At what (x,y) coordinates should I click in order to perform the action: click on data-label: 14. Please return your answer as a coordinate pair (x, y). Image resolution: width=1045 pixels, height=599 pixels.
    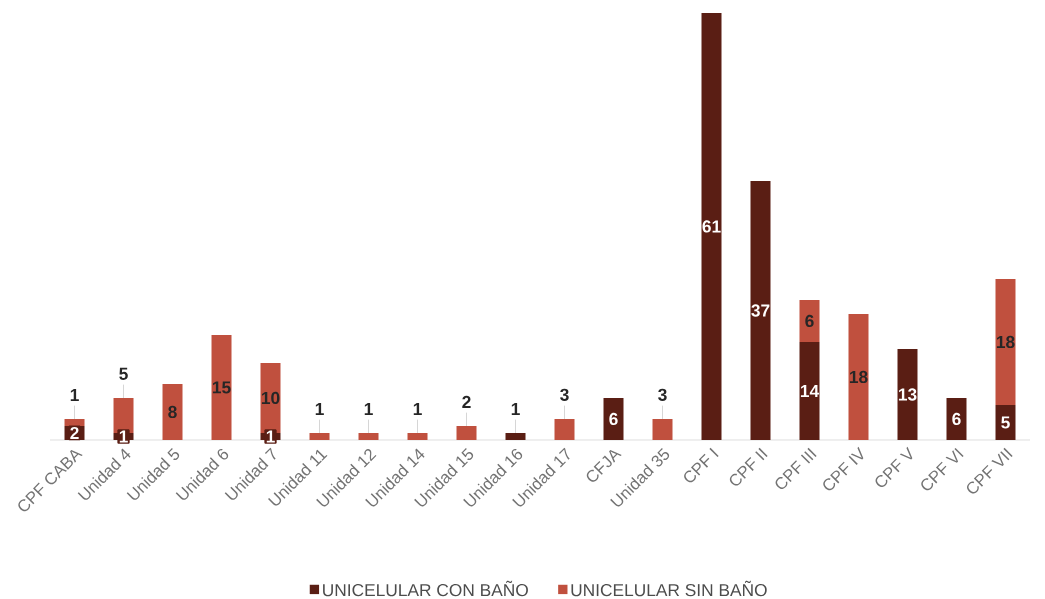
    Looking at the image, I should click on (810, 391).